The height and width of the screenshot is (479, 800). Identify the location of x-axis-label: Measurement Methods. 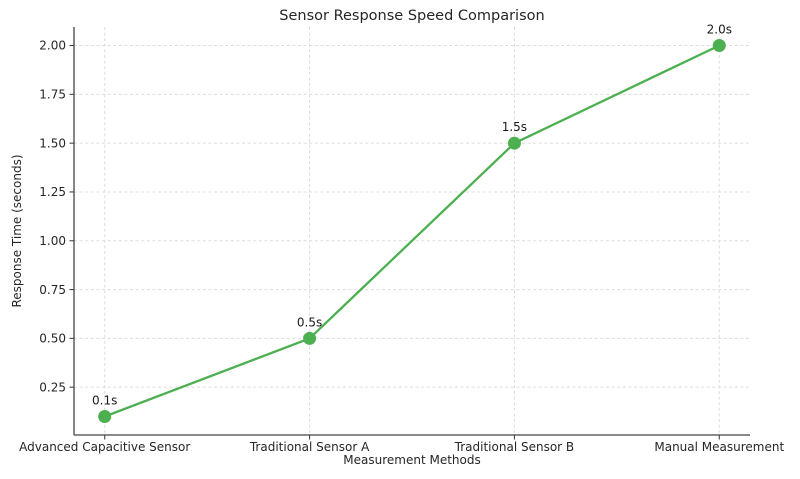
(411, 460).